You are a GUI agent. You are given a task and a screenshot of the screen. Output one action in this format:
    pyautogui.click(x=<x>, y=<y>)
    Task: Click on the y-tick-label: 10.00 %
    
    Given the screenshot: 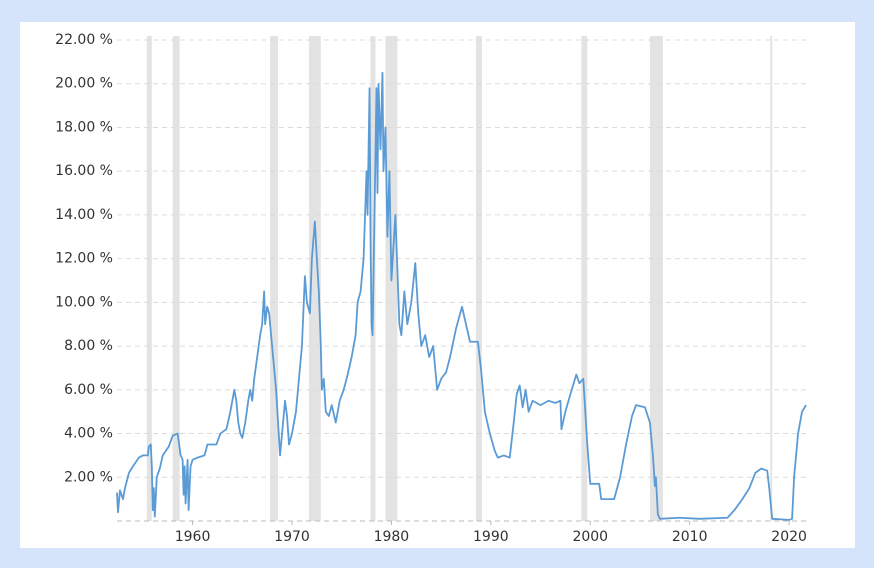 What is the action you would take?
    pyautogui.click(x=84, y=302)
    